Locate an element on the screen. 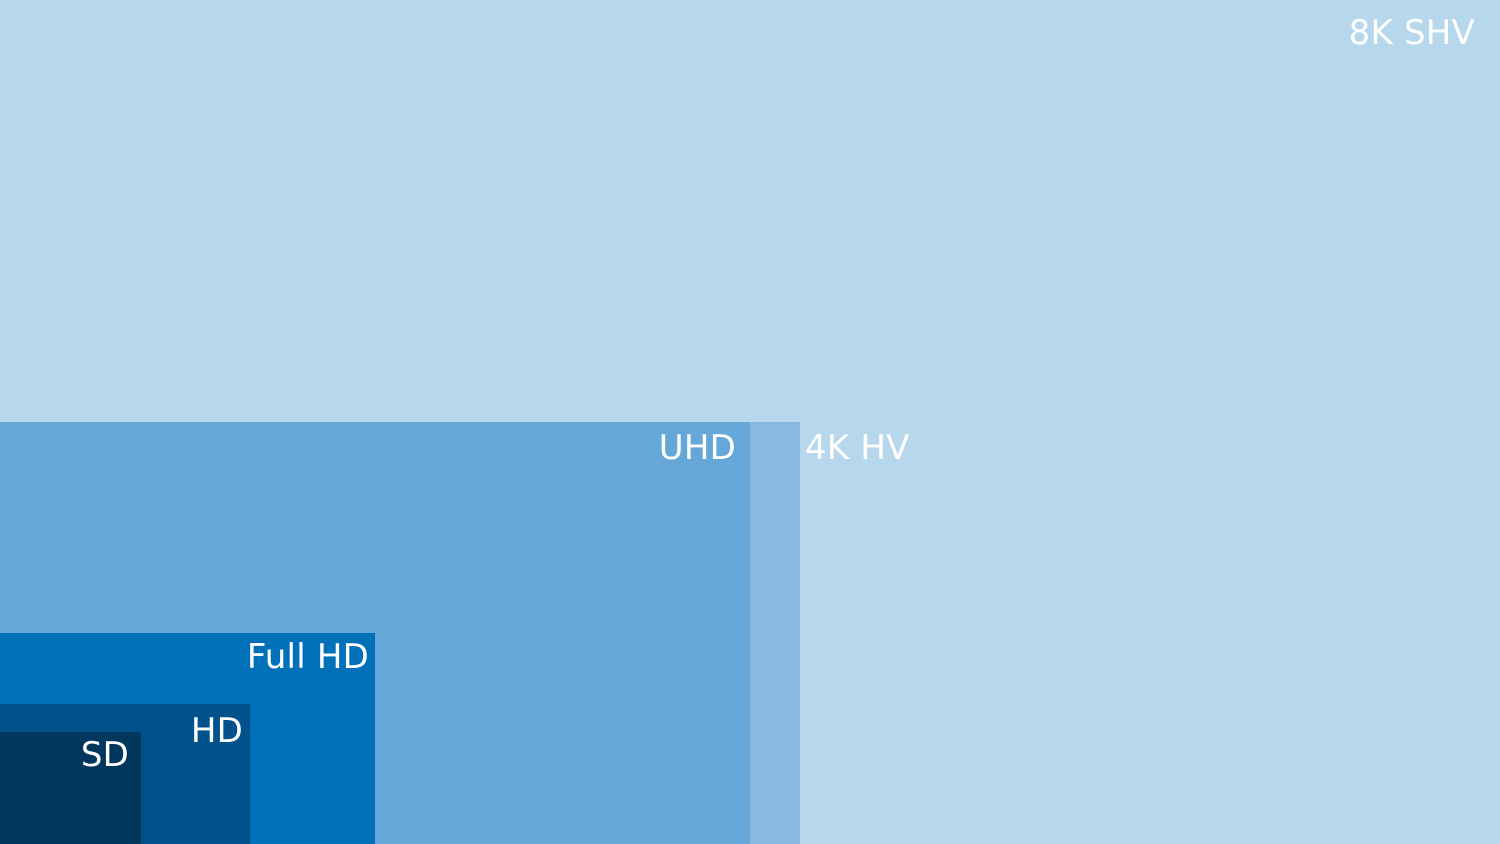  label-sd: SD is located at coordinates (104, 755).